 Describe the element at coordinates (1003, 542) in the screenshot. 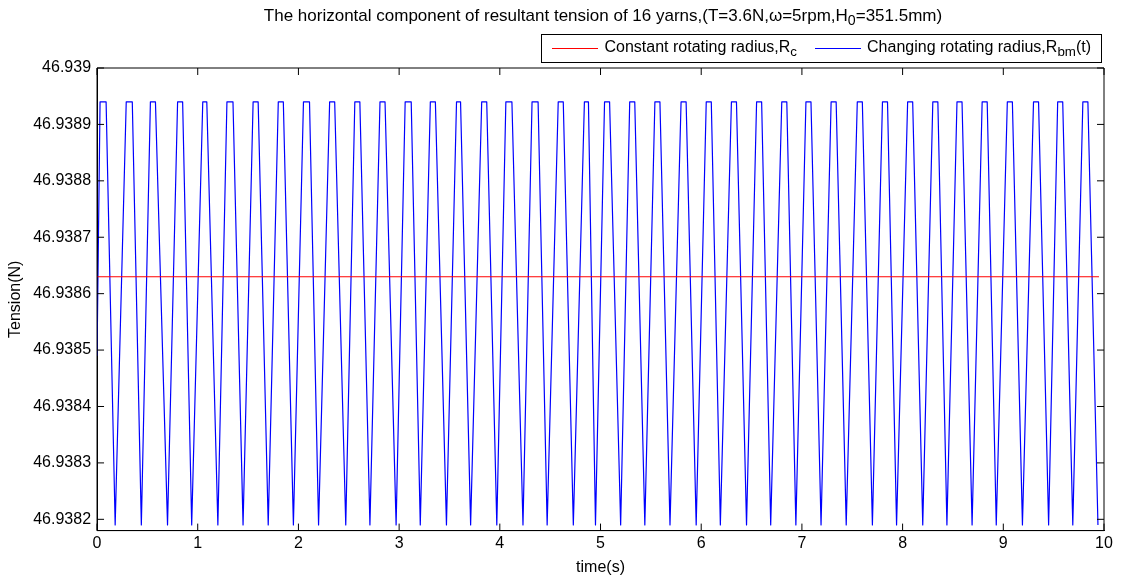

I see `x-tick-label: 9` at that location.